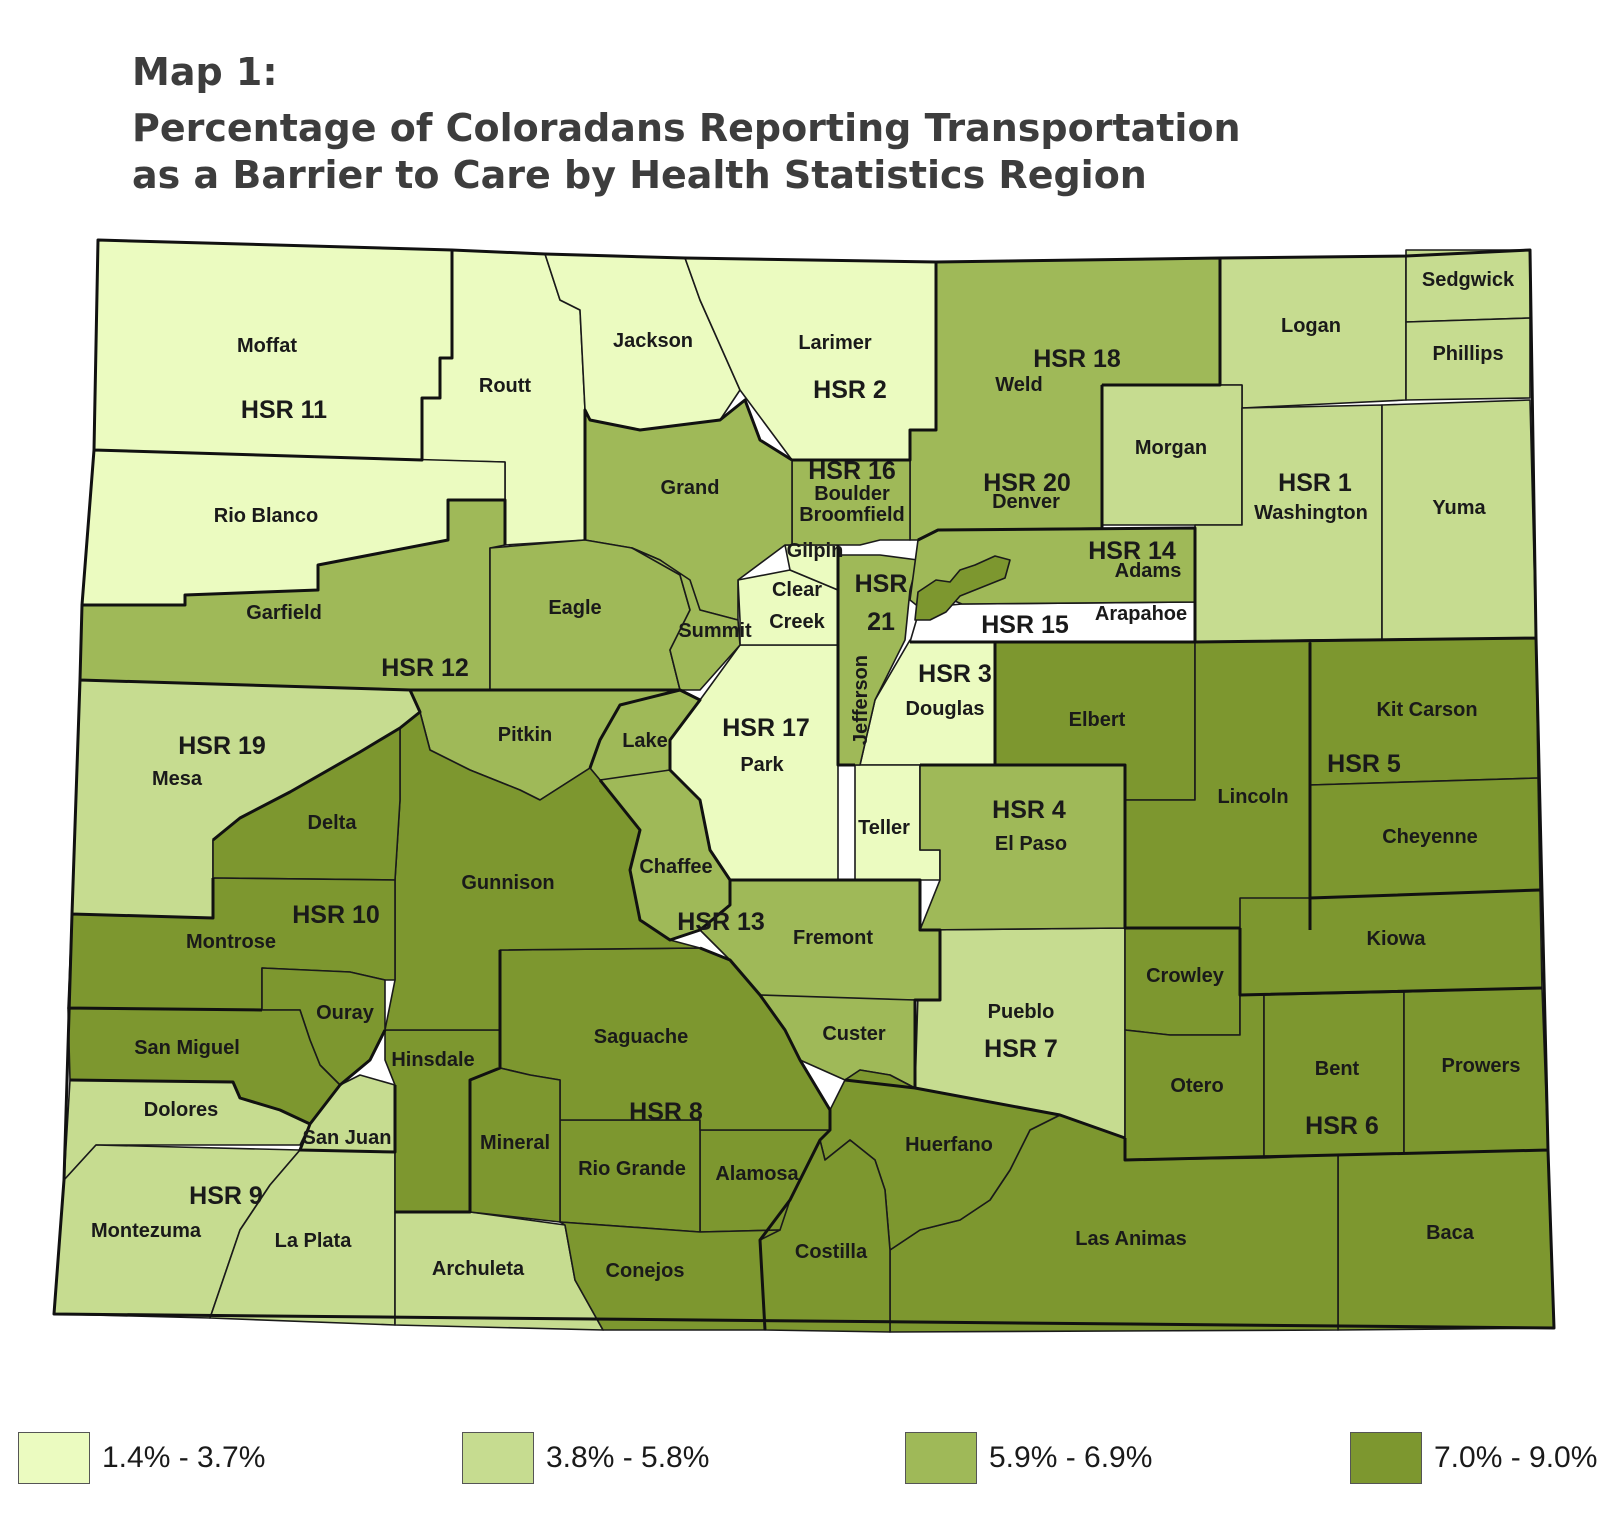 This screenshot has height=1533, width=1616. I want to click on label-summit: Summit, so click(715, 631).